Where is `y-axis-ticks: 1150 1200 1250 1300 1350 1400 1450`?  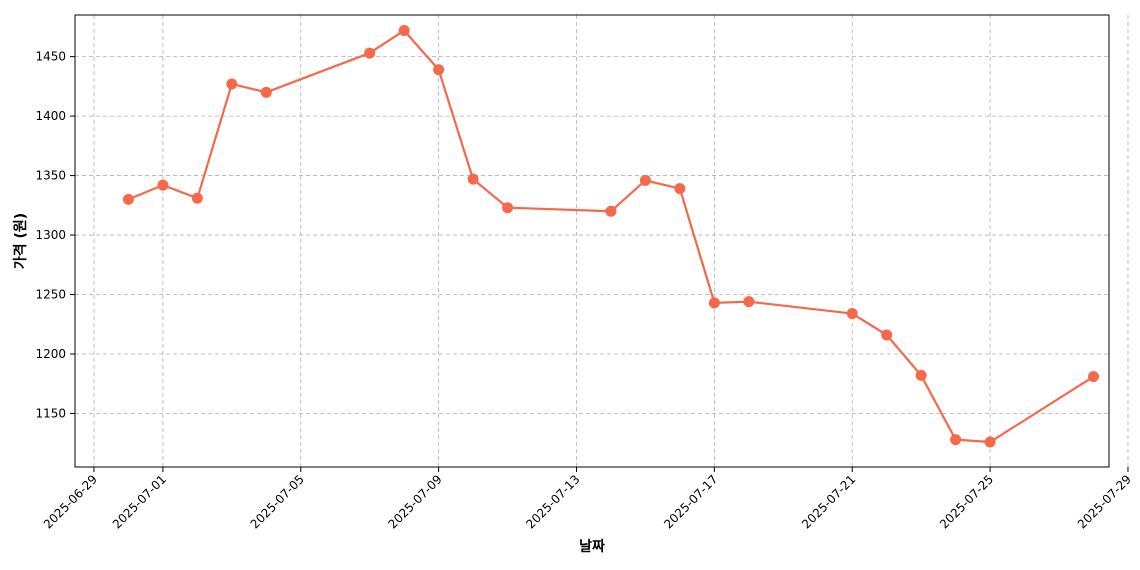
y-axis-ticks: 1150 1200 1250 1300 1350 1400 1450 is located at coordinates (55, 235).